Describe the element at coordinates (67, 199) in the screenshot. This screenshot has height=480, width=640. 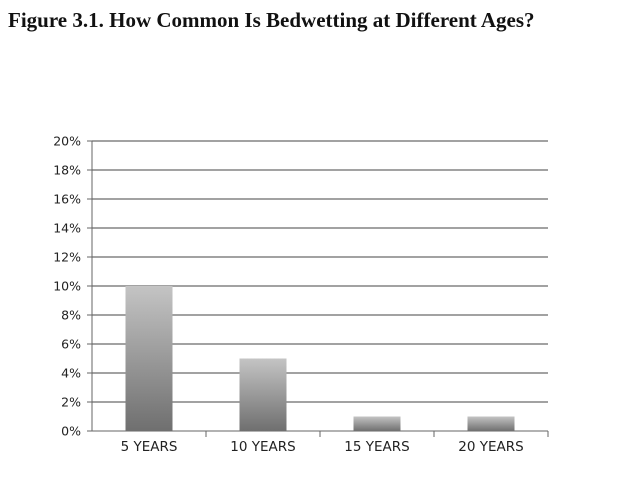
I see `y-tick-label: 16%` at that location.